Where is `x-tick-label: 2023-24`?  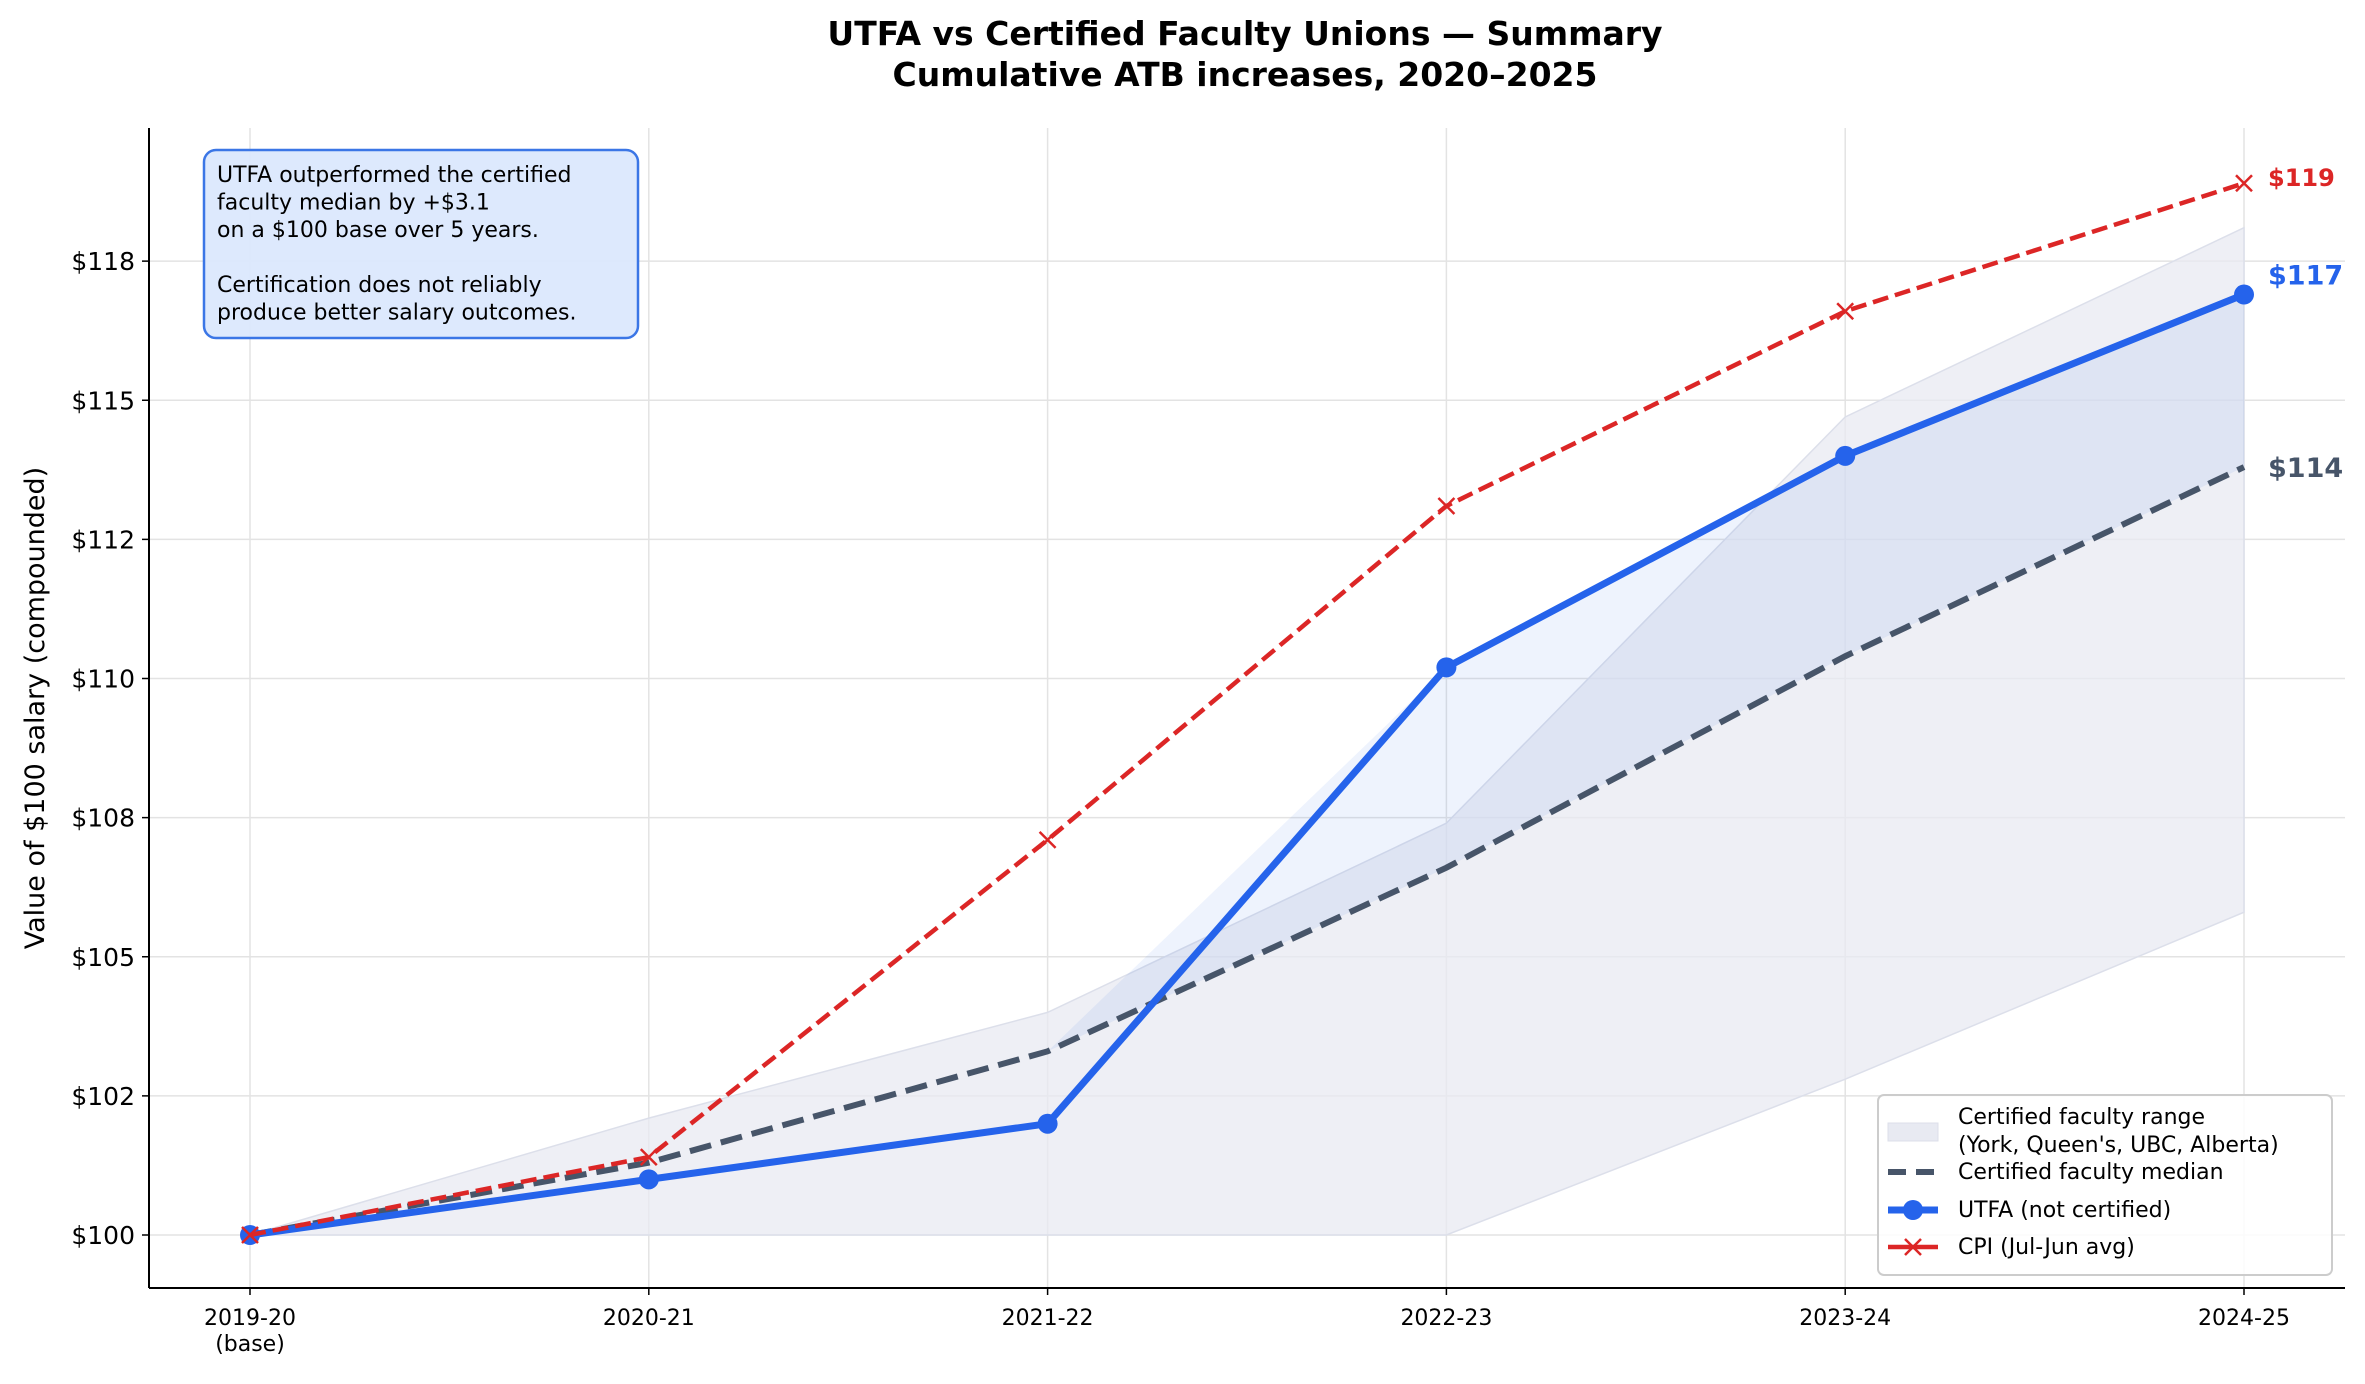
x-tick-label: 2023-24 is located at coordinates (1845, 1318).